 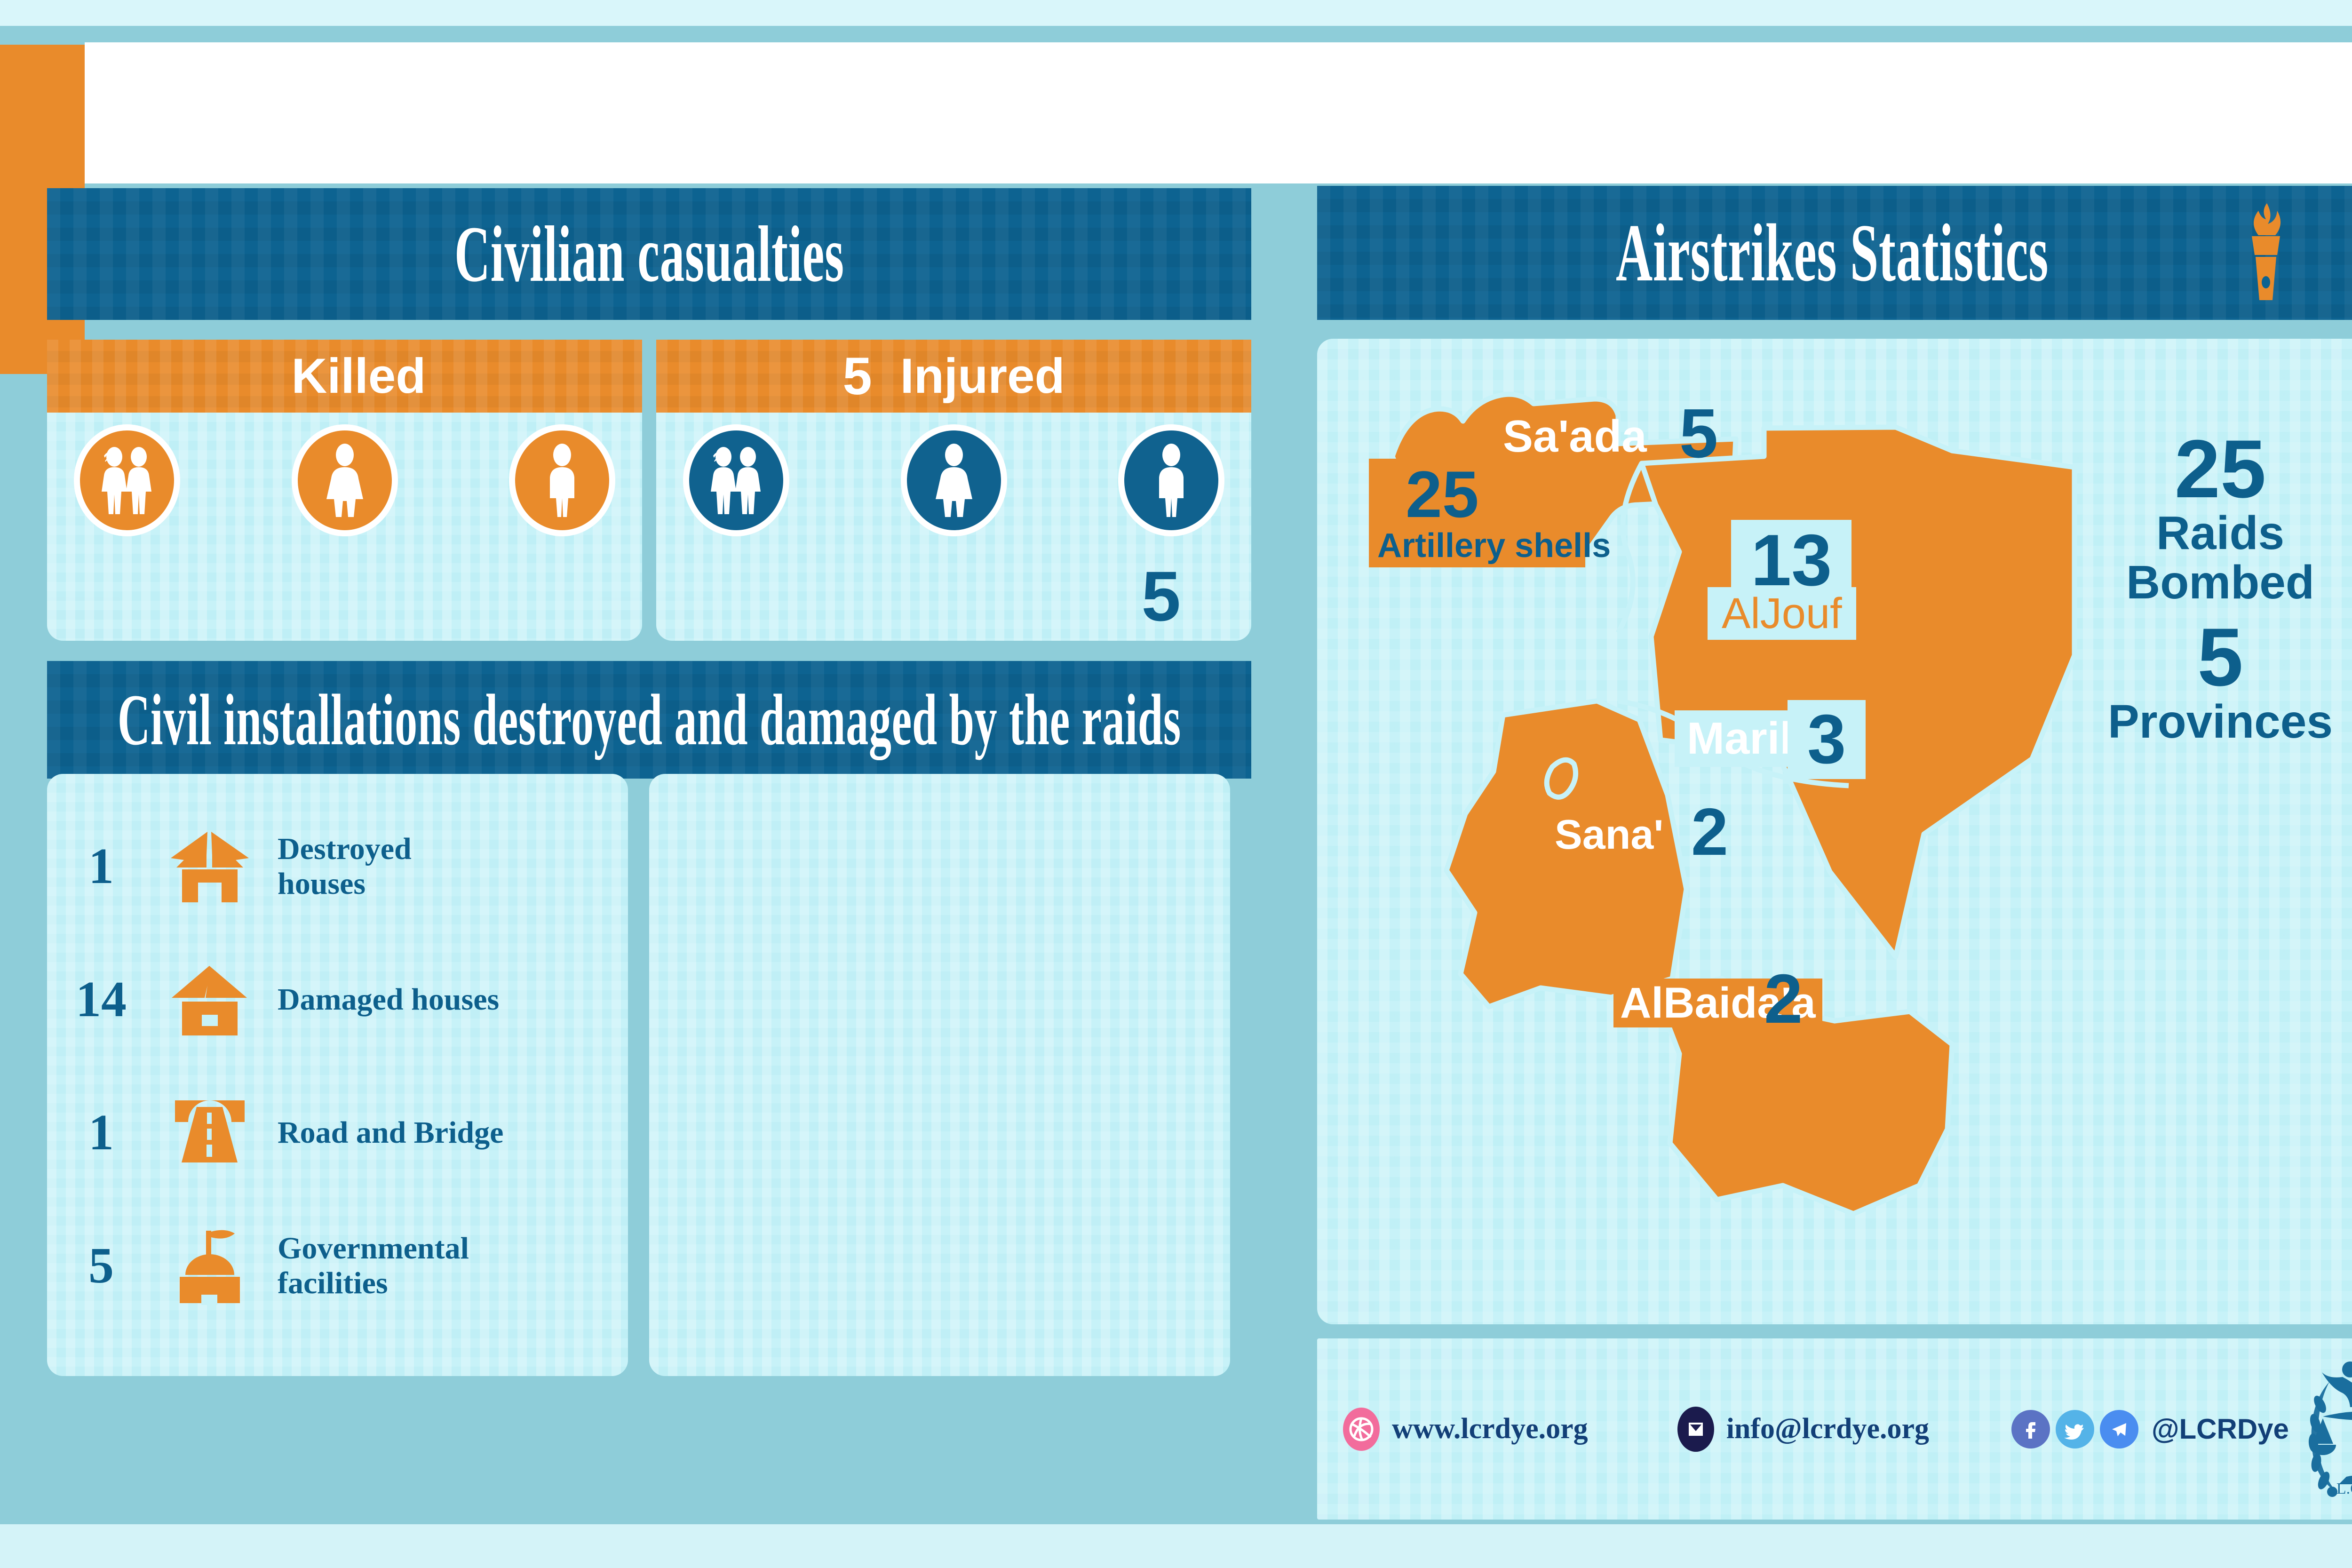 I want to click on injured-total: 5, so click(x=1161, y=596).